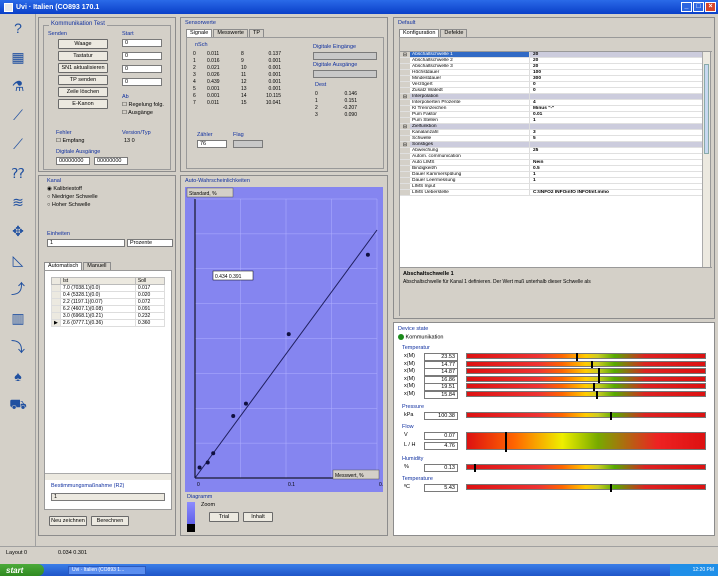 The height and width of the screenshot is (576, 718). What do you see at coordinates (284, 339) in the screenshot?
I see `calibration-chart: 0 0.1 0.2 Standard, % Messwert, % 0.434 0.391` at bounding box center [284, 339].